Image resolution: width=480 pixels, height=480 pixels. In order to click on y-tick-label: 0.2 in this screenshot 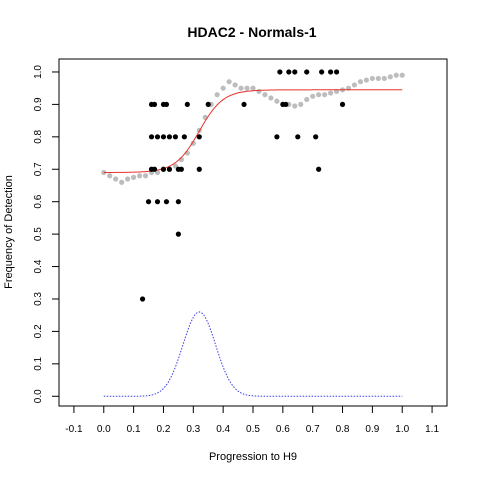, I will do `click(38, 331)`.